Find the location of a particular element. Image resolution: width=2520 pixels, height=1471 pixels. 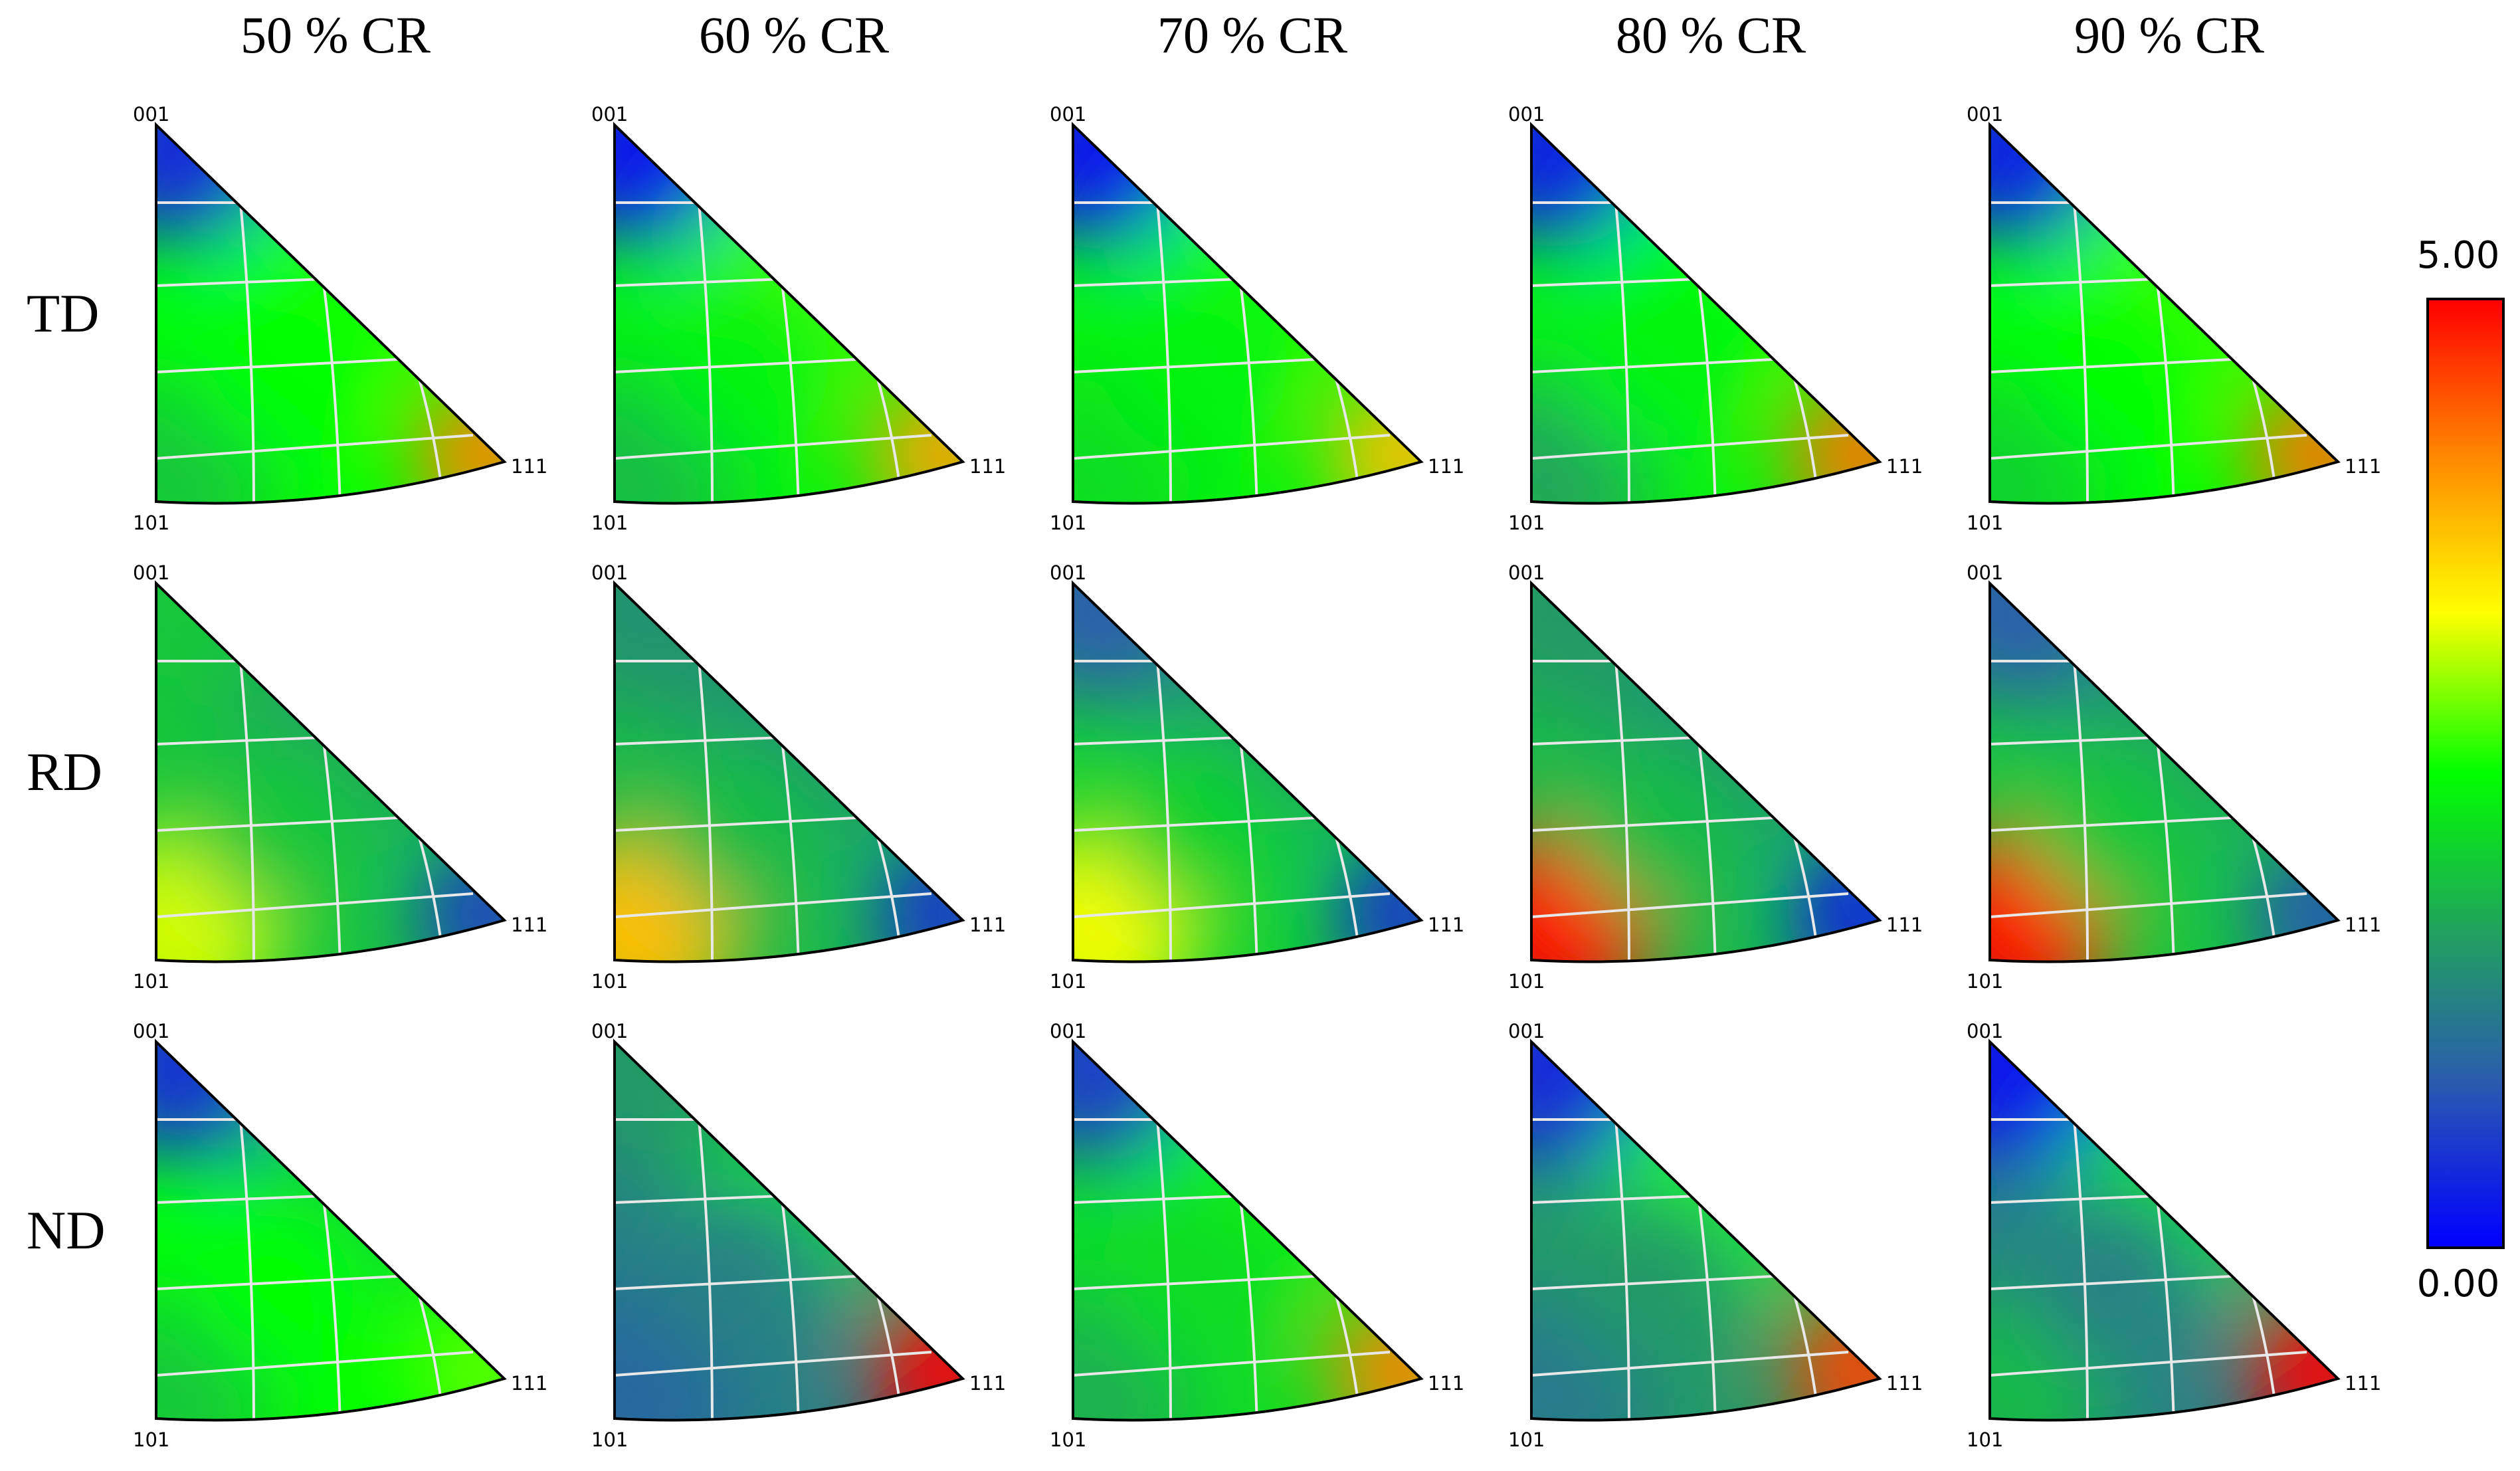

column-title-70cr: 70 % CR is located at coordinates (1252, 35).